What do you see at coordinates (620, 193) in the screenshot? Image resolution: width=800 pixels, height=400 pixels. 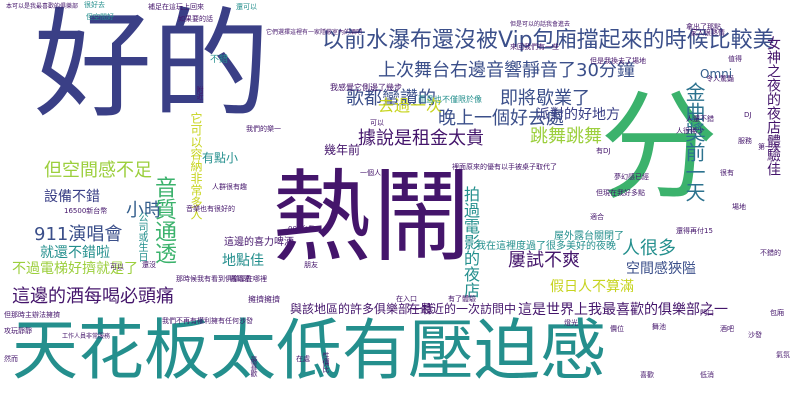 I see `cloud-word: 但現在我好多點` at bounding box center [620, 193].